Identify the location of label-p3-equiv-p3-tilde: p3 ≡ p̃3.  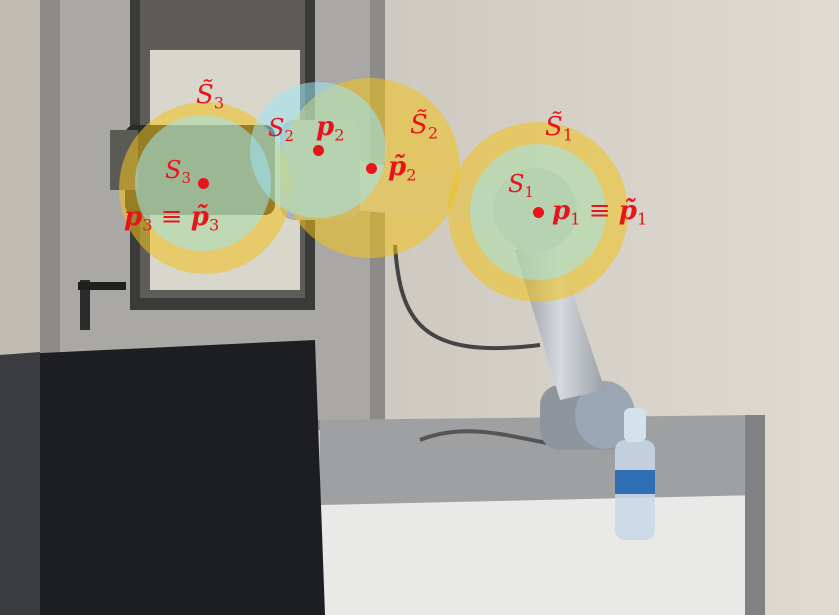
(172, 218).